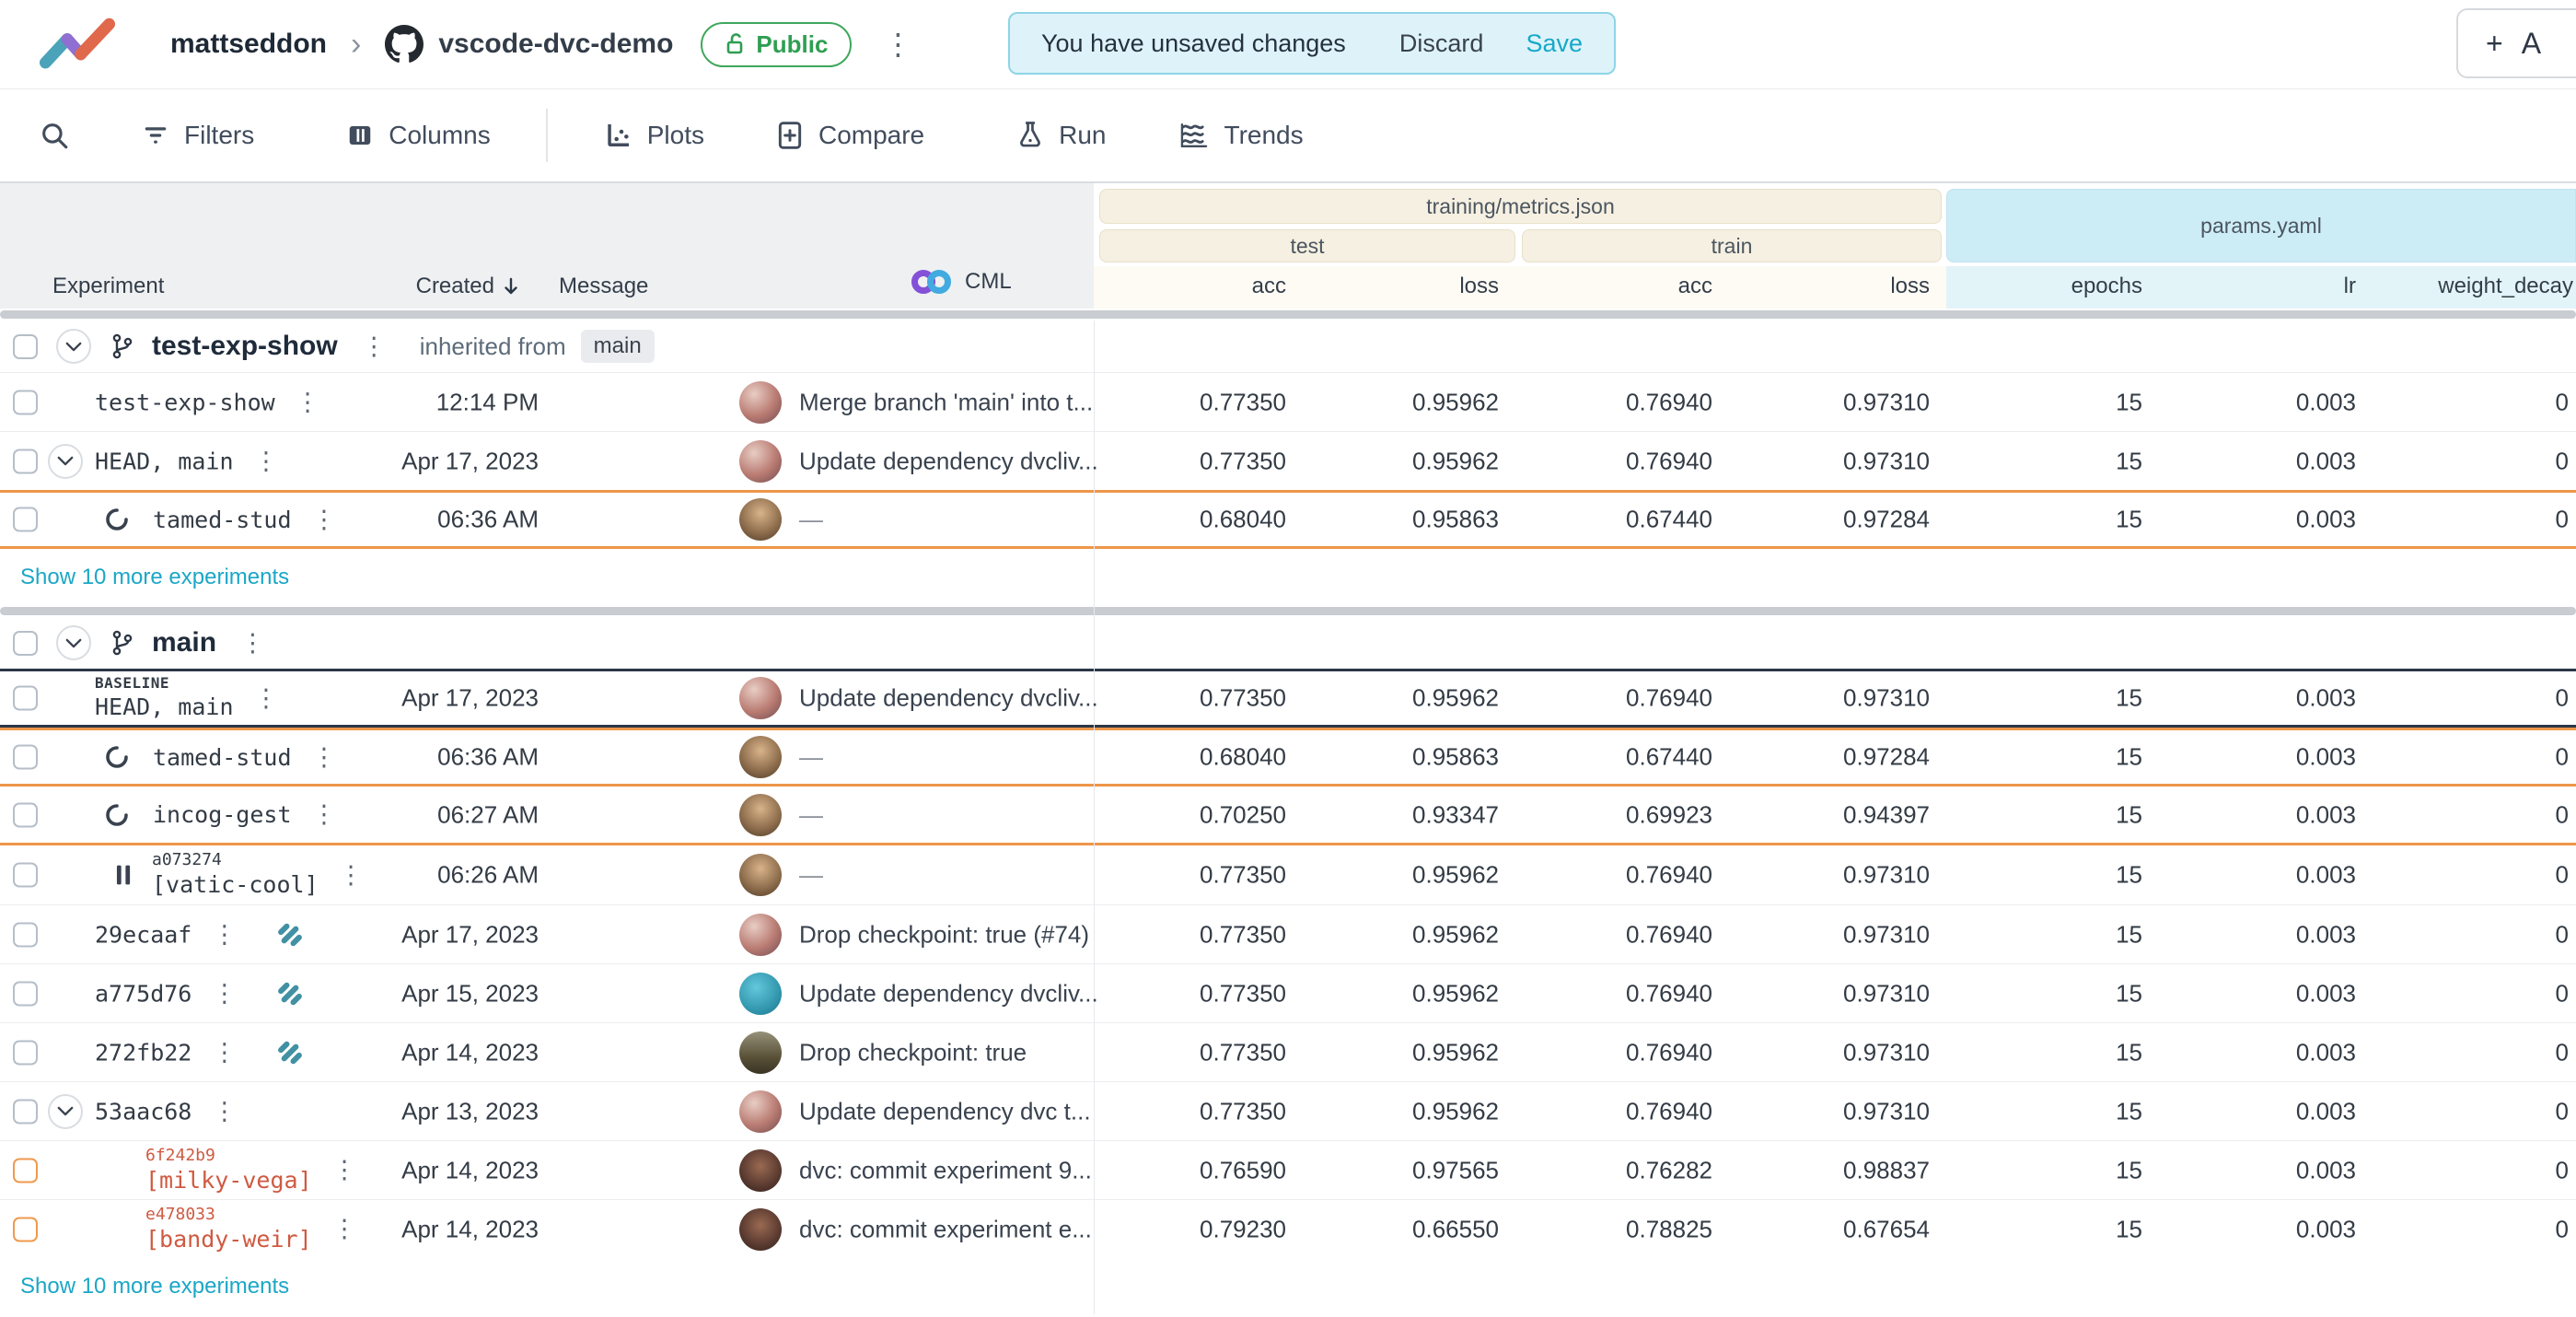 The height and width of the screenshot is (1317, 2576). Describe the element at coordinates (360, 136) in the screenshot. I see `columns-icon` at that location.